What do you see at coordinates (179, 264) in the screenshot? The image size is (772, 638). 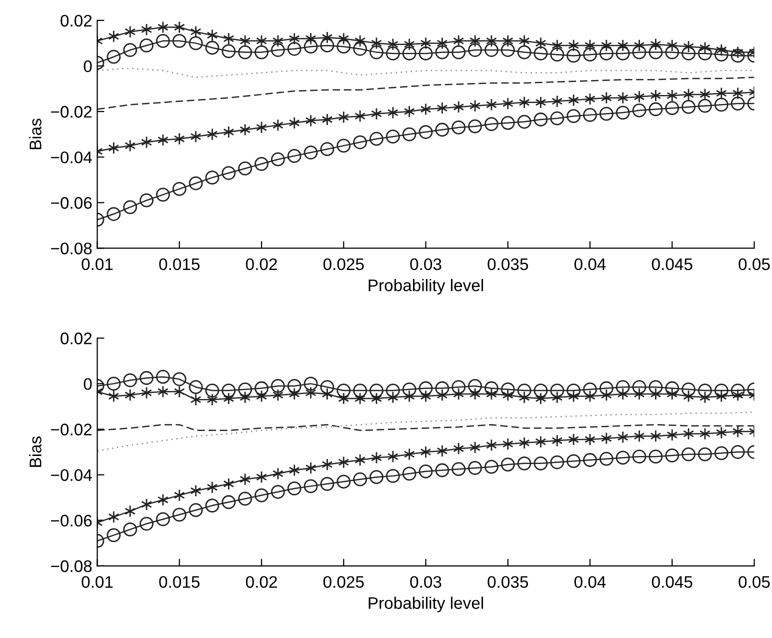 I see `x-tick-label: 0.015` at bounding box center [179, 264].